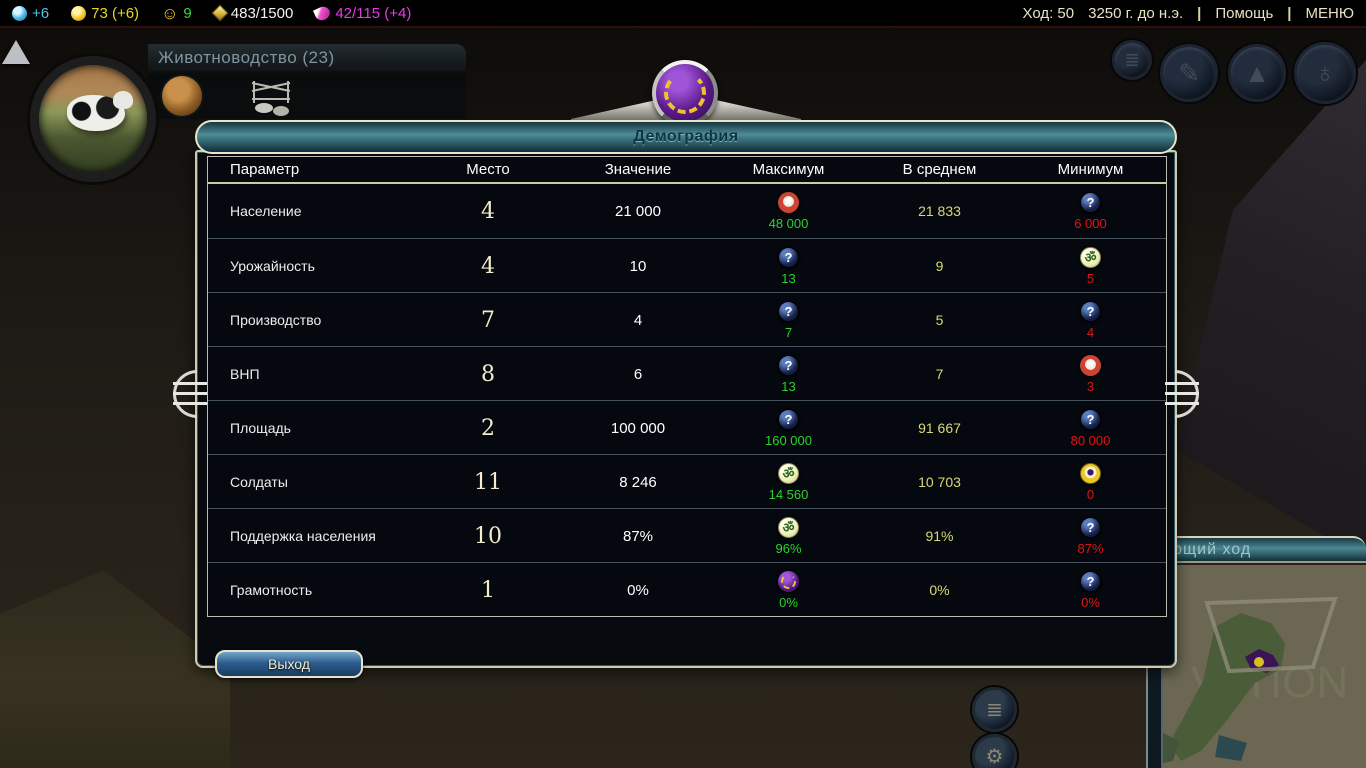 Image resolution: width=1366 pixels, height=768 pixels. I want to click on rank-cell: 2, so click(488, 428).